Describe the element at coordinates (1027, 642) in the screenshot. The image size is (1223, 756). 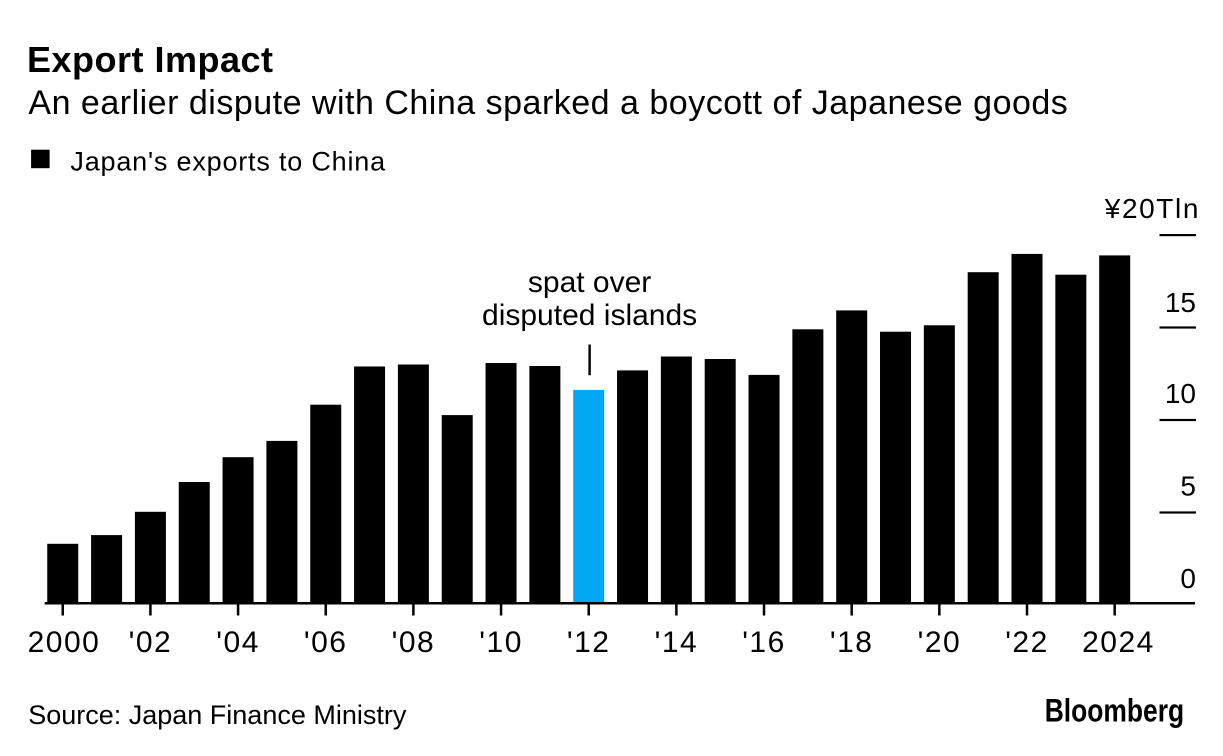
I see `svg-text: '22` at that location.